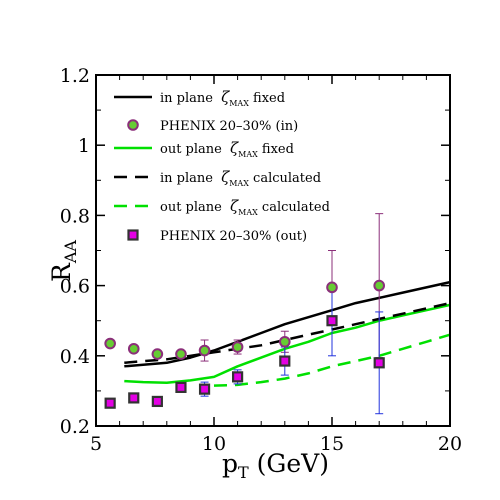  I want to click on series-line-in_calc, so click(287, 333).